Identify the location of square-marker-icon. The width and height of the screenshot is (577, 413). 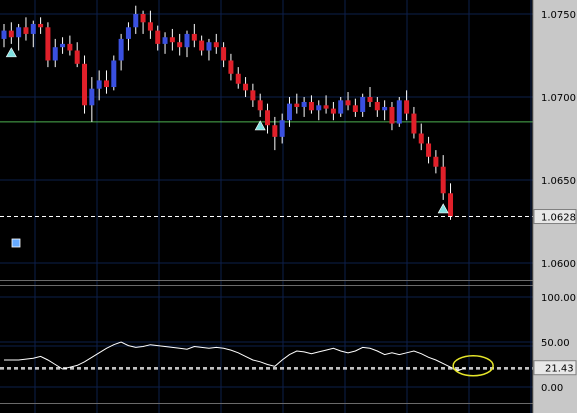
(16, 243).